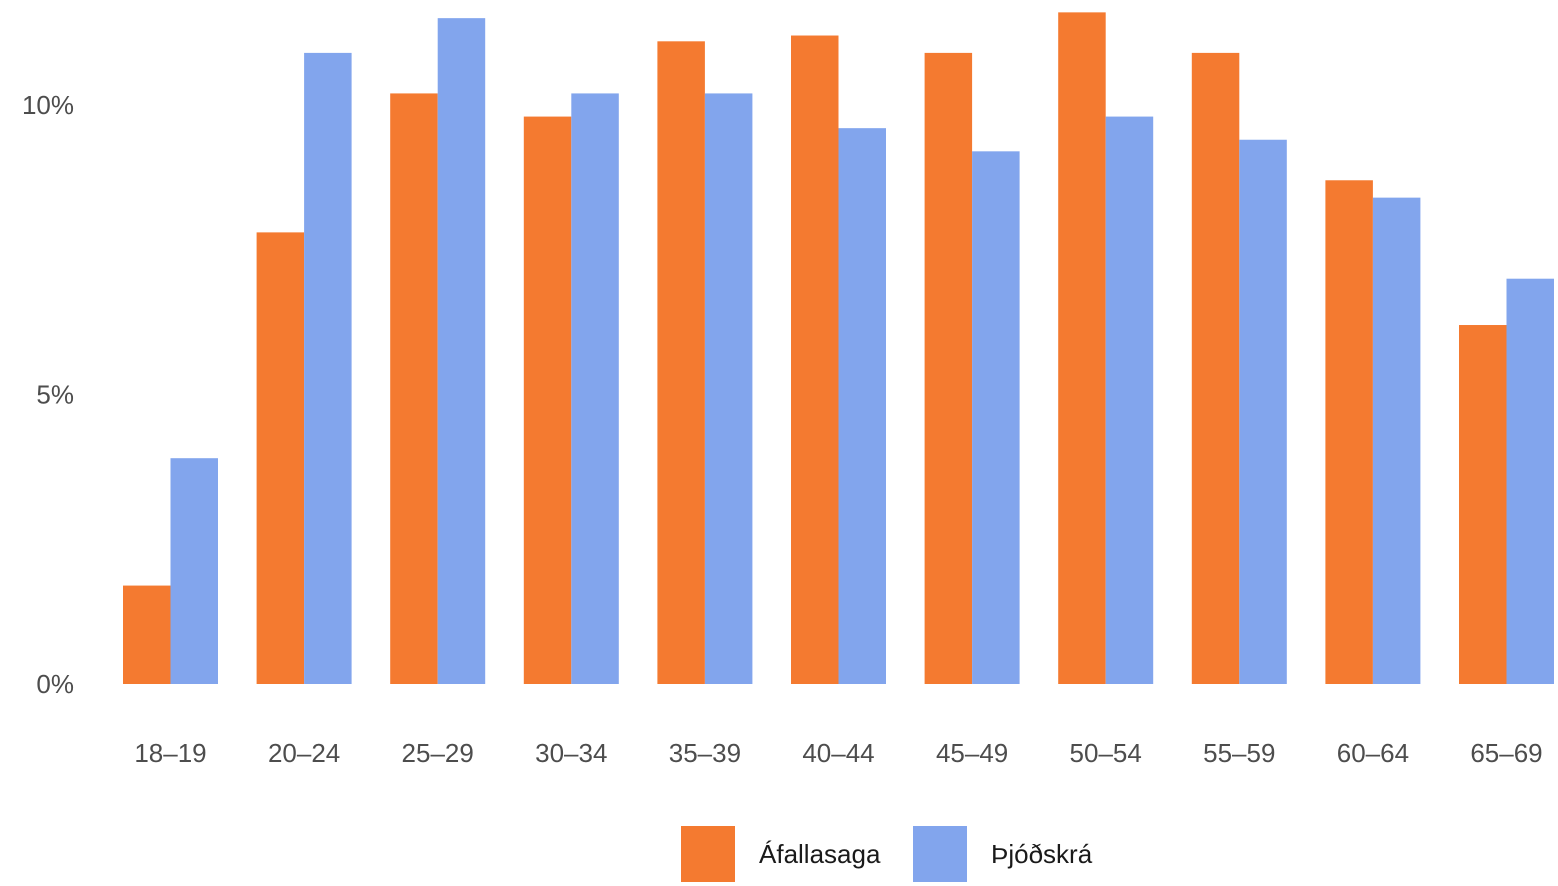  I want to click on x-tick-label: 45–49, so click(972, 753).